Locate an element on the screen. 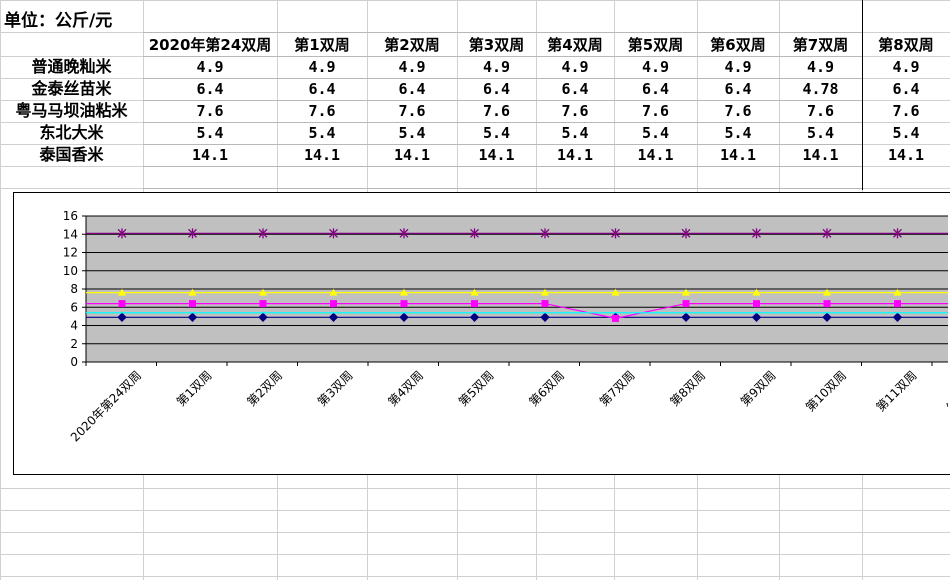 This screenshot has height=580, width=950. y-tick-label: 8 is located at coordinates (74, 289).